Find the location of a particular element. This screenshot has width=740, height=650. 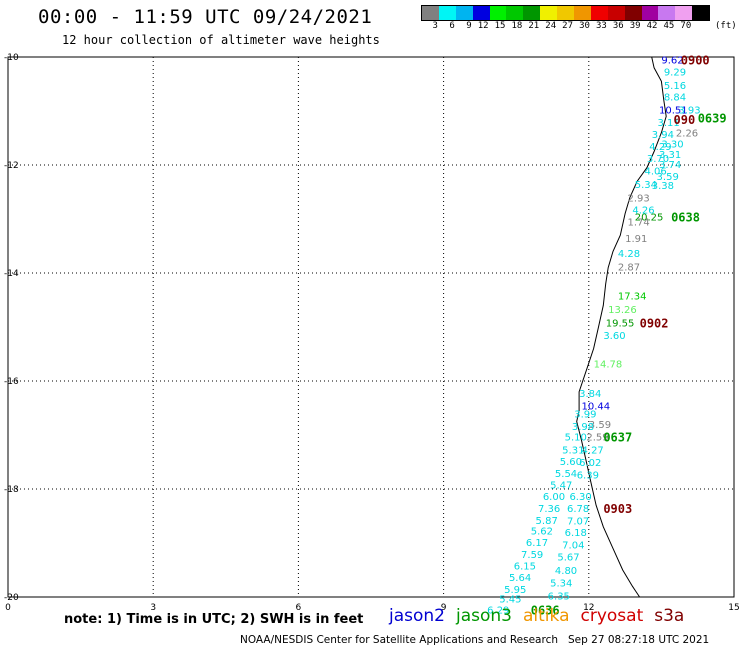

wave-height-value: 13.26 is located at coordinates (622, 310).